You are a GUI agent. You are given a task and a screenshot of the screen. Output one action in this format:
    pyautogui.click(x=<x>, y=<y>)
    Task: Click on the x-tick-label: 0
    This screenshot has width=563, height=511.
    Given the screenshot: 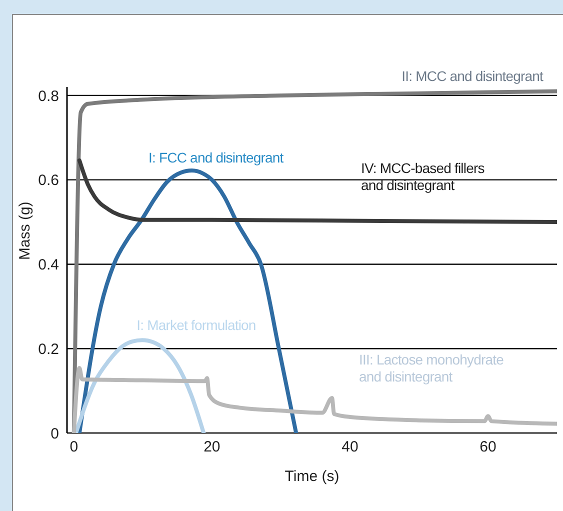 What is the action you would take?
    pyautogui.click(x=74, y=447)
    